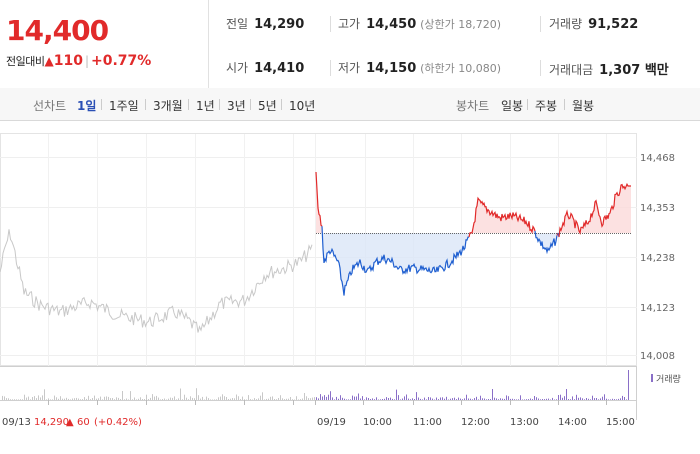 This screenshot has height=454, width=700. I want to click on period-1w: 1주일, so click(124, 106).